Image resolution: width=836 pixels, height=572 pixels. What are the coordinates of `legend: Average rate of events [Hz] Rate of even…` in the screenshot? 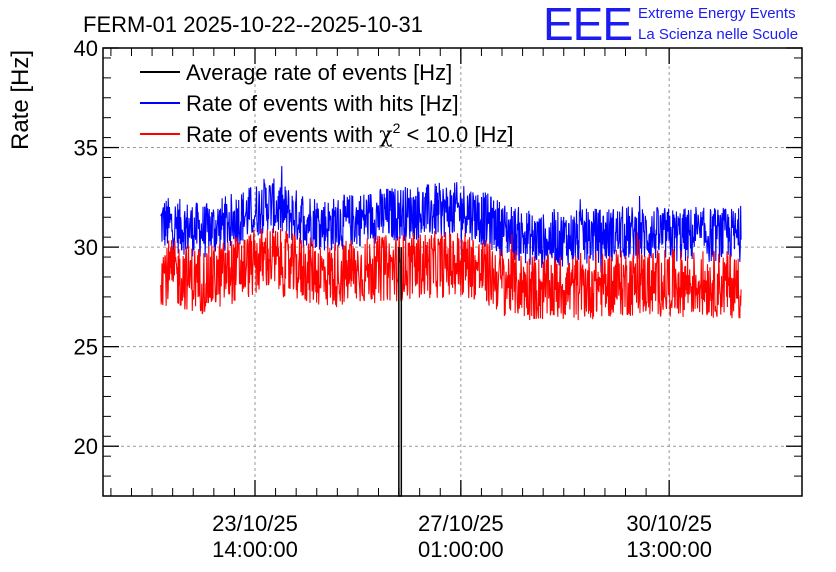 It's located at (326, 104).